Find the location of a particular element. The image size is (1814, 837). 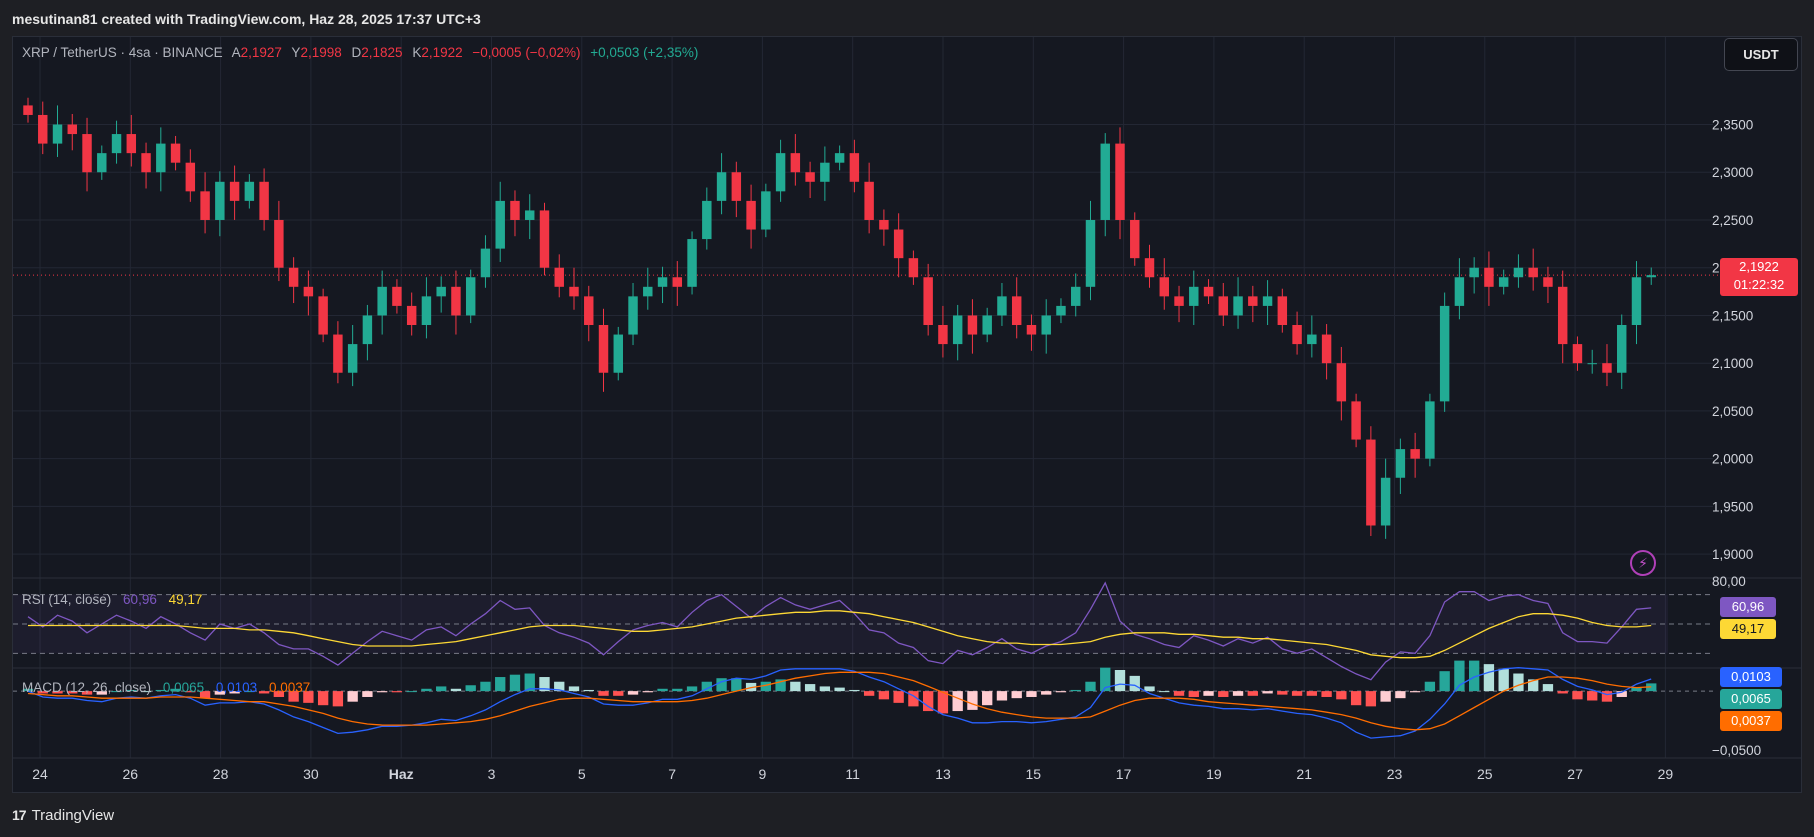

tradingview-logo: 17 TradingView is located at coordinates (63, 815).